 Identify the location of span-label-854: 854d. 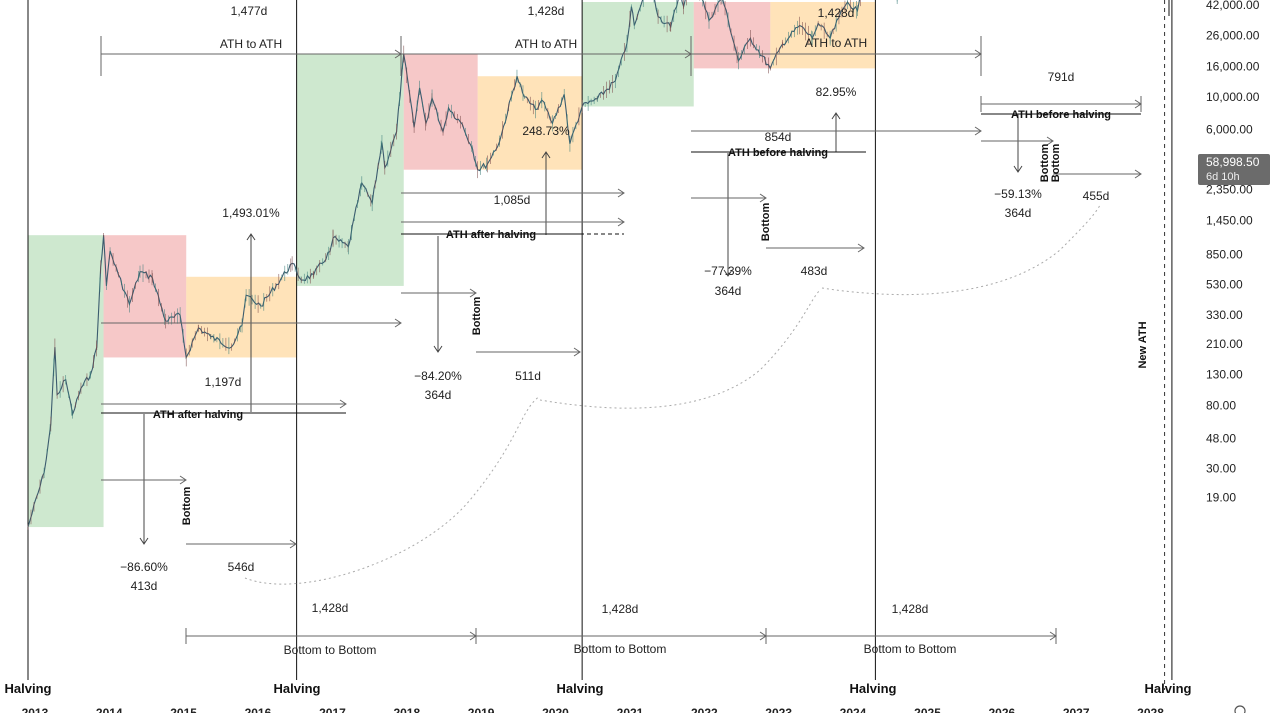
(778, 137).